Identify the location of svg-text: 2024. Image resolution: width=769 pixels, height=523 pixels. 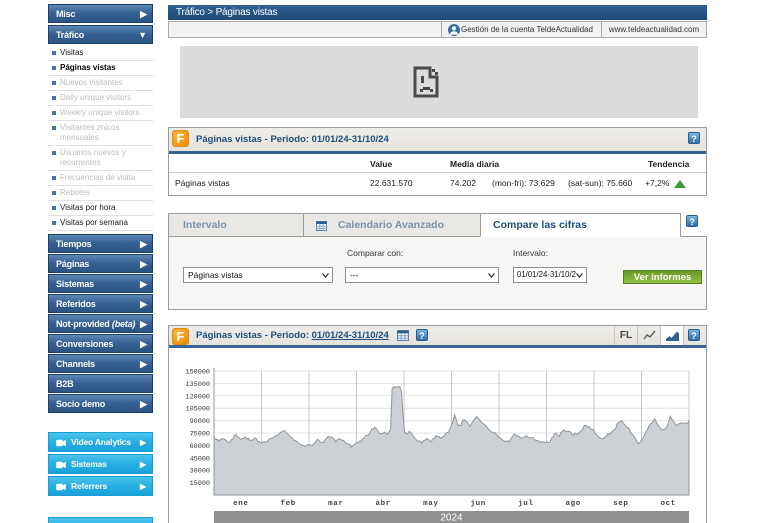
(451, 518).